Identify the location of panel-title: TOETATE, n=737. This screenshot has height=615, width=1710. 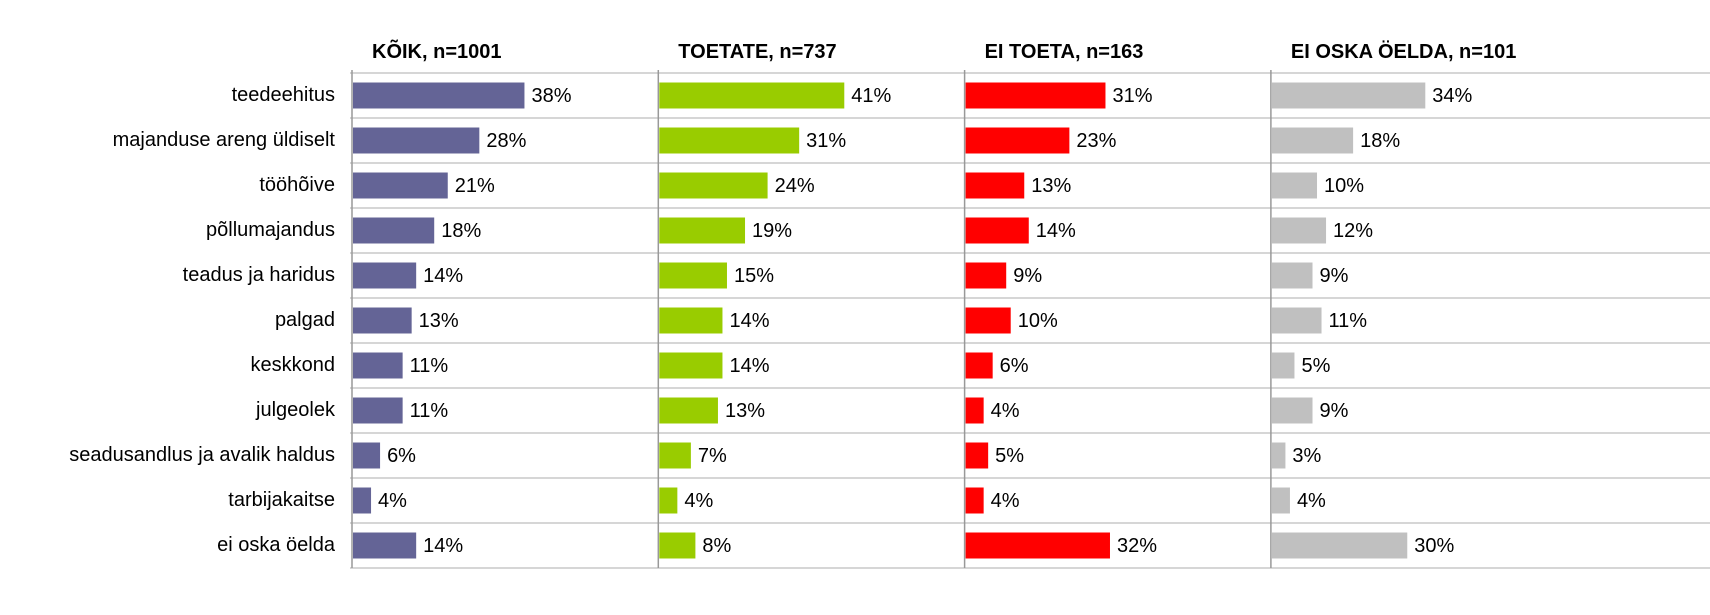
(757, 52).